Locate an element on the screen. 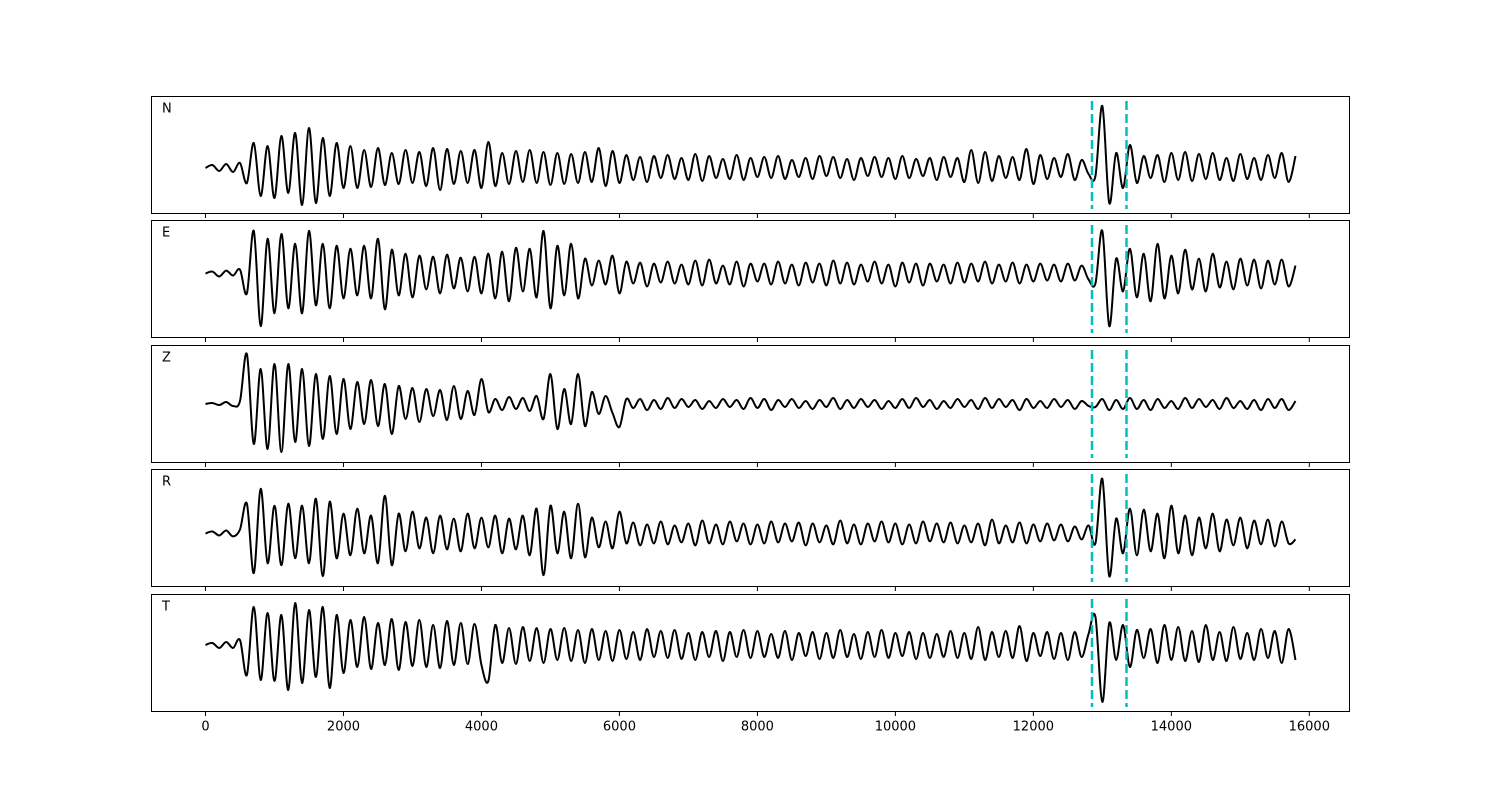 The image size is (1500, 800). x-tick-label: 4000 is located at coordinates (481, 727).